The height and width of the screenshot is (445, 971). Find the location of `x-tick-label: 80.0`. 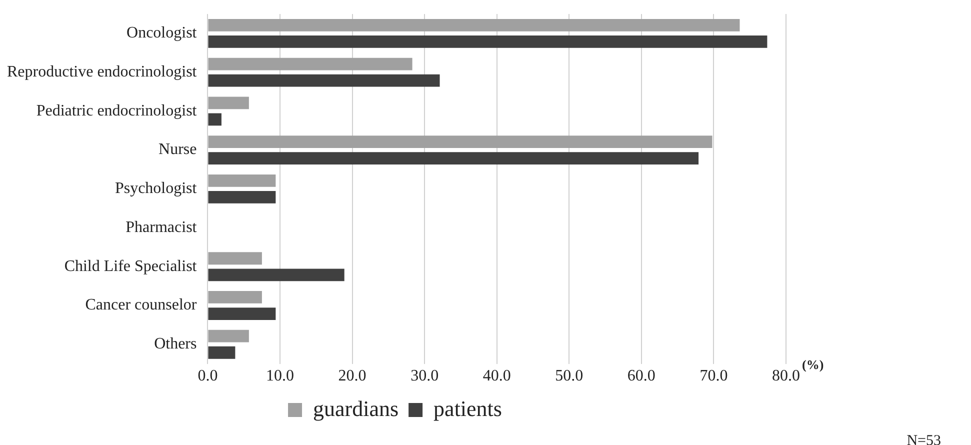

x-tick-label: 80.0 is located at coordinates (786, 376).